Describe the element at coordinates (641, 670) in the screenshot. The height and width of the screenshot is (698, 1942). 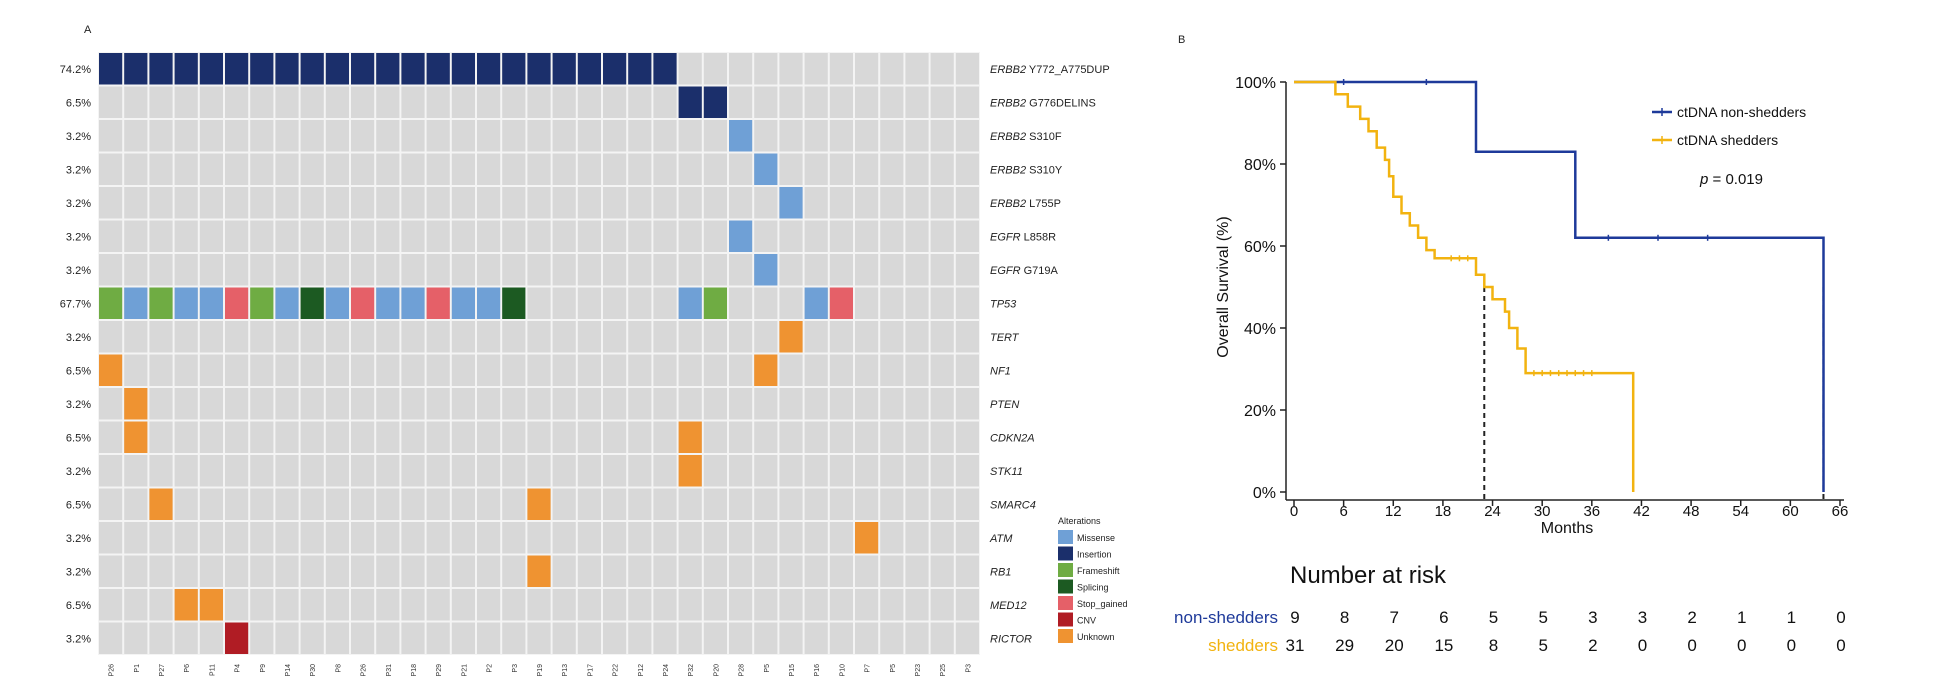
I see `sample-label: P12` at that location.